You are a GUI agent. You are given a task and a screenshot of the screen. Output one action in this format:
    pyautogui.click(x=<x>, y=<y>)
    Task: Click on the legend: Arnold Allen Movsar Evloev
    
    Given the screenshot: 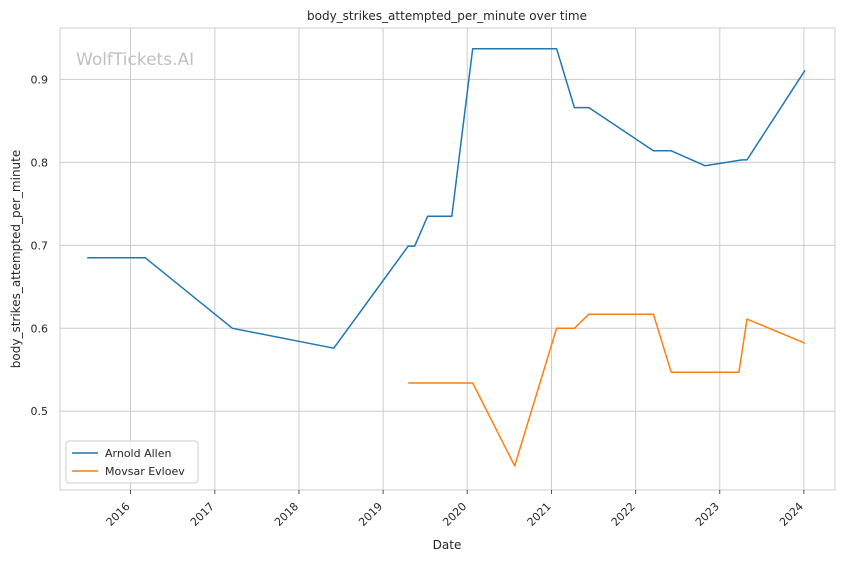 What is the action you would take?
    pyautogui.click(x=132, y=462)
    